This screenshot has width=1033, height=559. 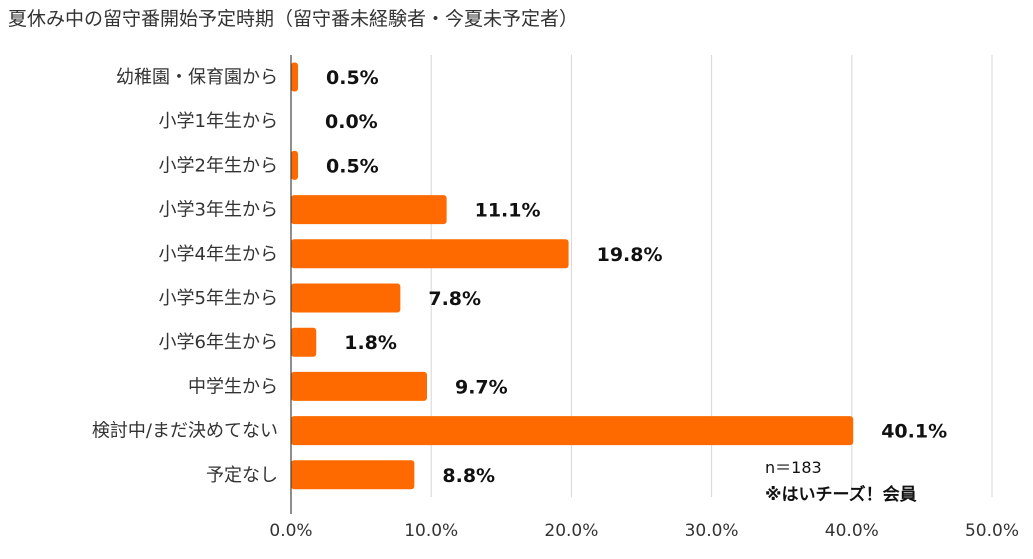 I want to click on category-label: 中学生から, so click(x=233, y=386).